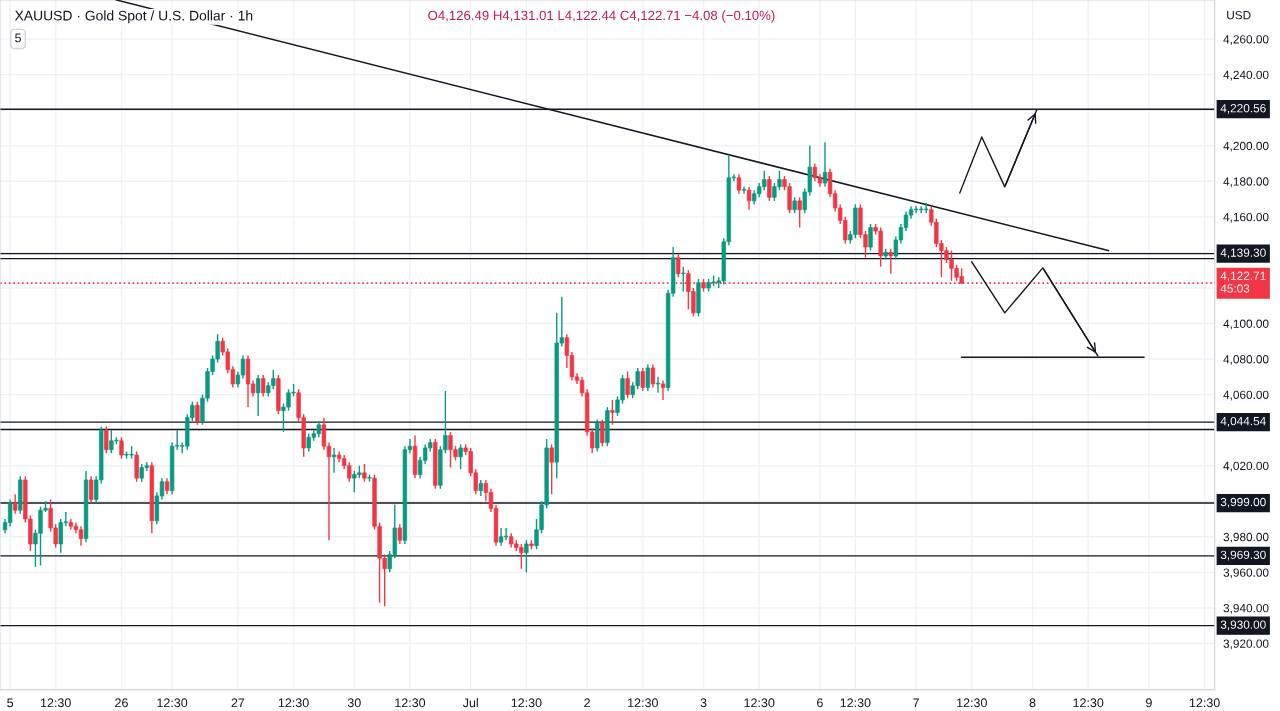 Image resolution: width=1280 pixels, height=711 pixels. What do you see at coordinates (1246, 395) in the screenshot?
I see `y-tick-label: 4,060.00` at bounding box center [1246, 395].